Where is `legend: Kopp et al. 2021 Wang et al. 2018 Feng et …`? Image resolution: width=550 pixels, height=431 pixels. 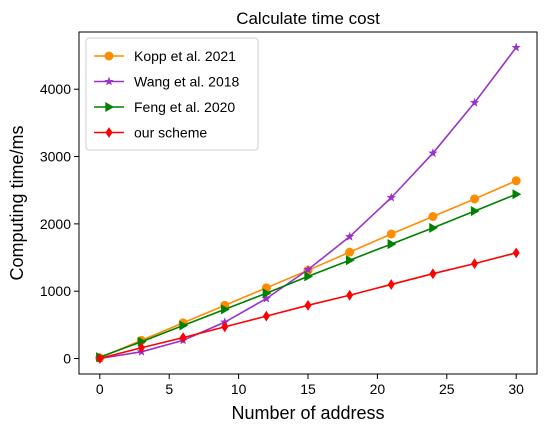
legend: Kopp et al. 2021 Wang et al. 2018 Feng et … is located at coordinates (172, 94).